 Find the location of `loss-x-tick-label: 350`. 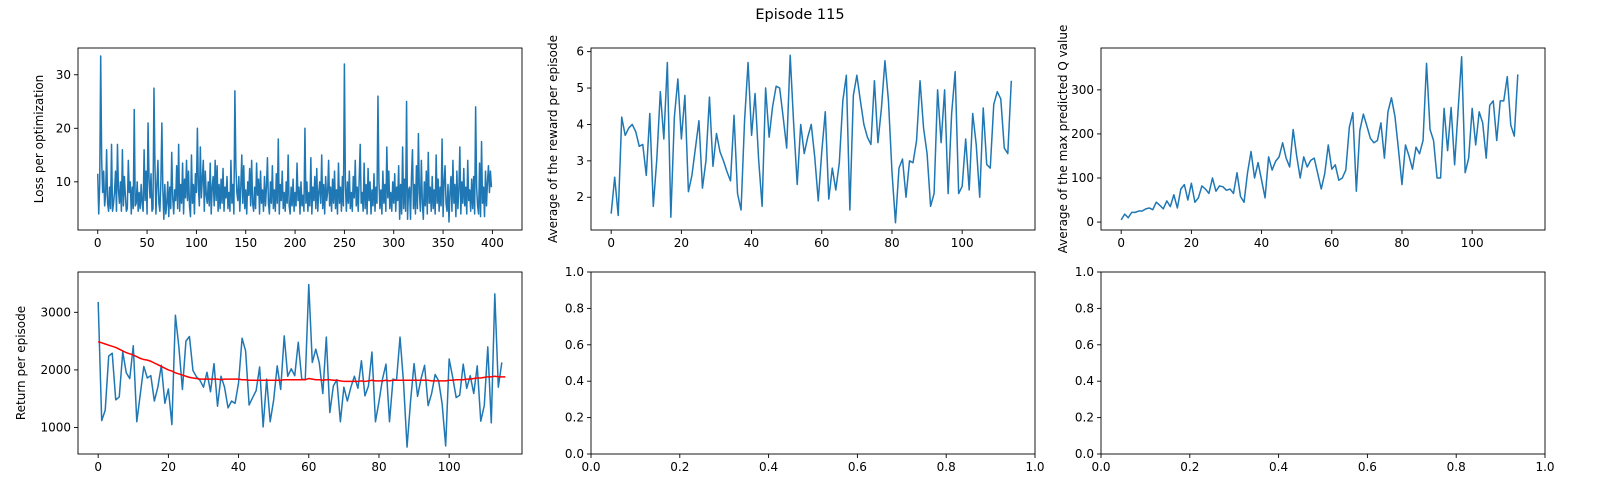

loss-x-tick-label: 350 is located at coordinates (443, 243).